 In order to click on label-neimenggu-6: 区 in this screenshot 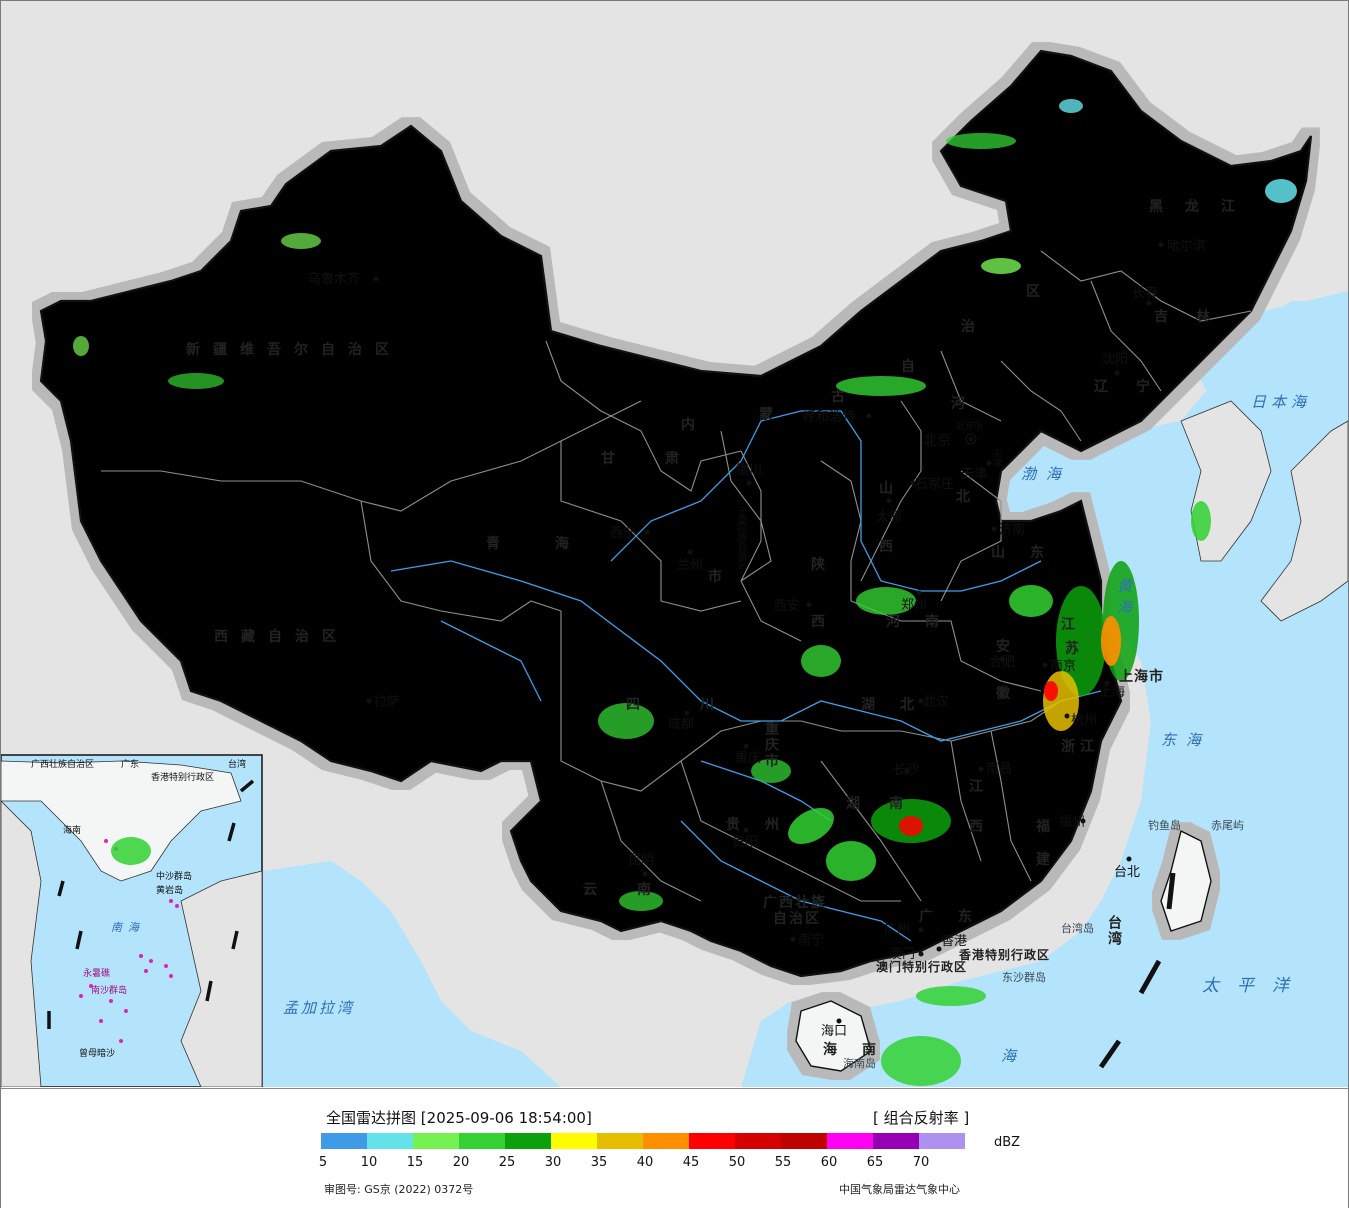, I will do `click(1039, 292)`.